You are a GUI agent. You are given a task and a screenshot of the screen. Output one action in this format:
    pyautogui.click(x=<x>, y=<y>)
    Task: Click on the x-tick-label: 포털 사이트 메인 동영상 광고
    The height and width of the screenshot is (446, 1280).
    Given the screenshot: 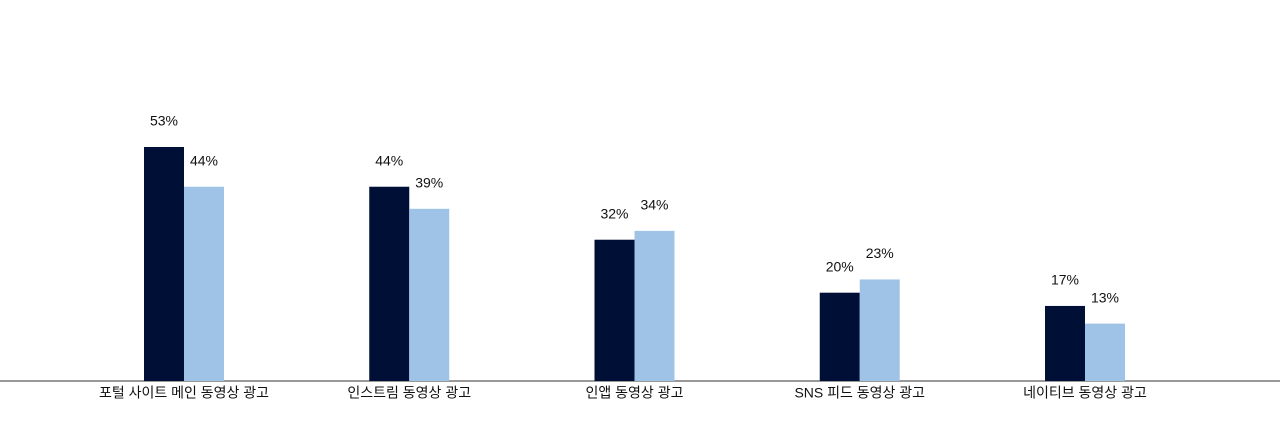 What is the action you would take?
    pyautogui.click(x=184, y=393)
    